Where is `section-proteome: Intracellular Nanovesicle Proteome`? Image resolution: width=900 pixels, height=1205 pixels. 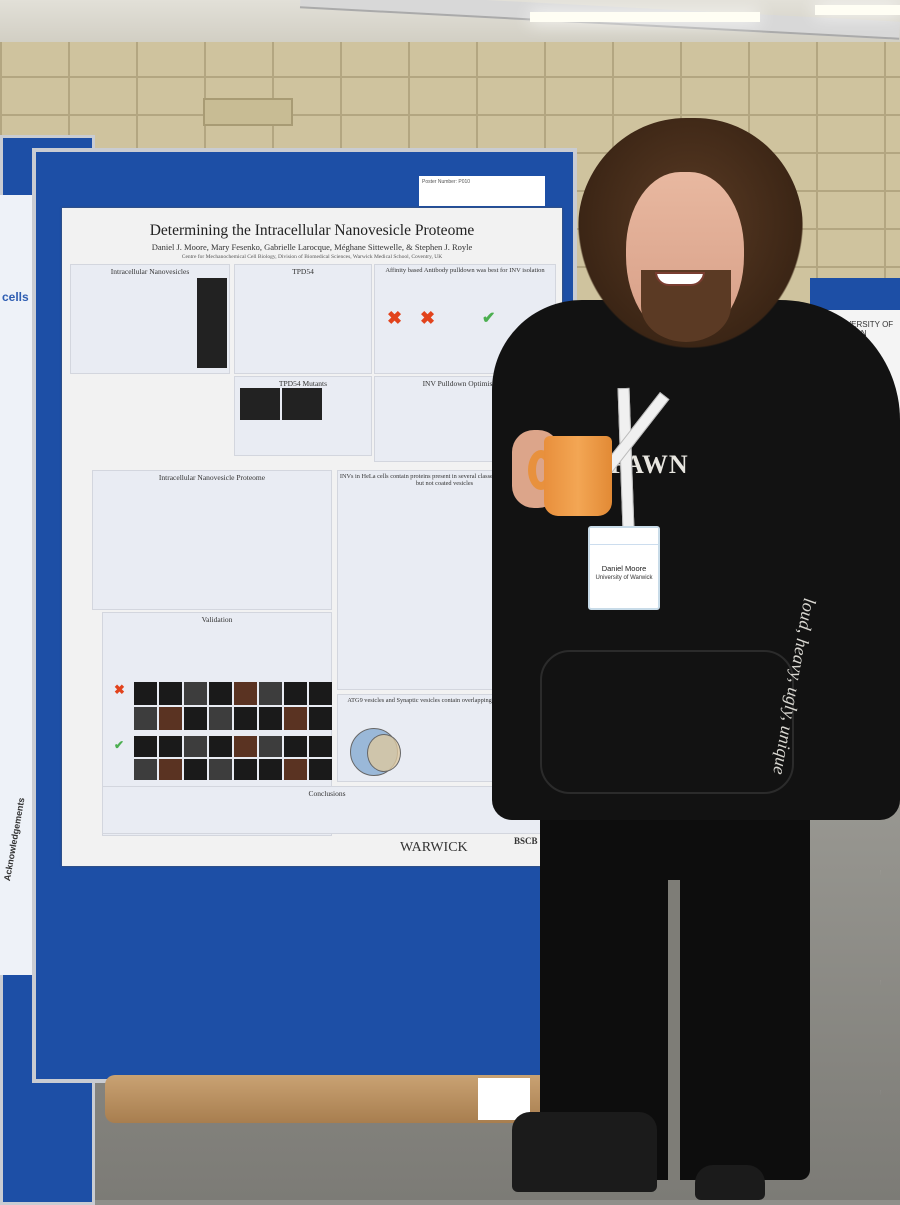
section-proteome: Intracellular Nanovesicle Proteome is located at coordinates (212, 540).